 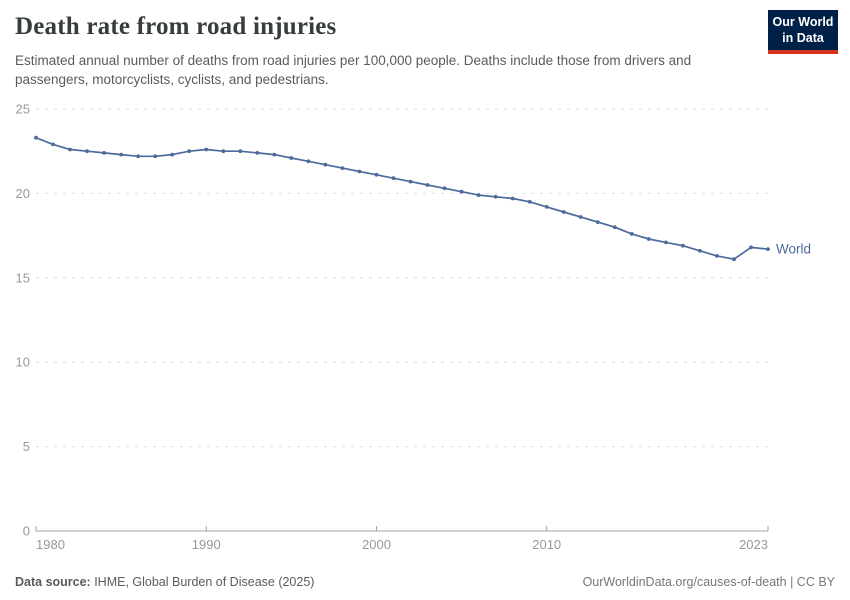 I want to click on x-axis-tick-label: 2000, so click(x=376, y=544).